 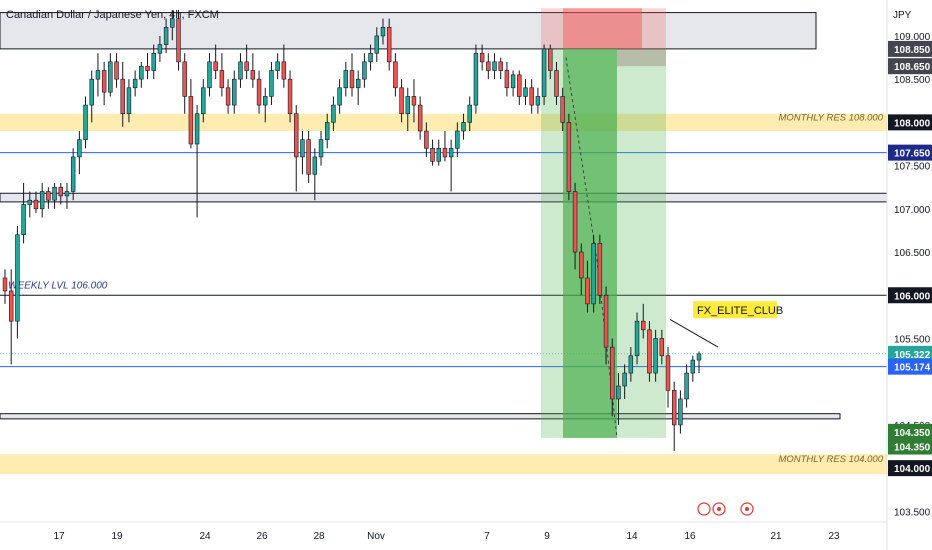 What do you see at coordinates (58, 285) in the screenshot?
I see `weekly-level-label: WEEKLY LVL 106.000` at bounding box center [58, 285].